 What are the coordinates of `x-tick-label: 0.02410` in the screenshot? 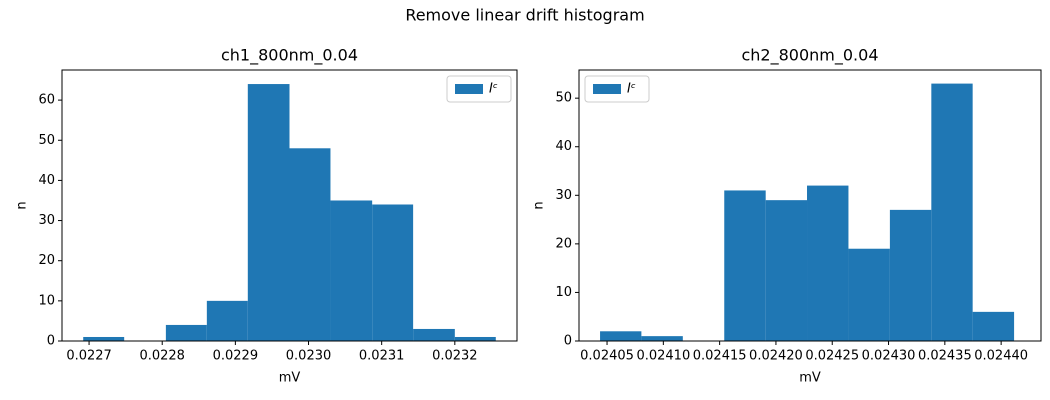 It's located at (663, 356).